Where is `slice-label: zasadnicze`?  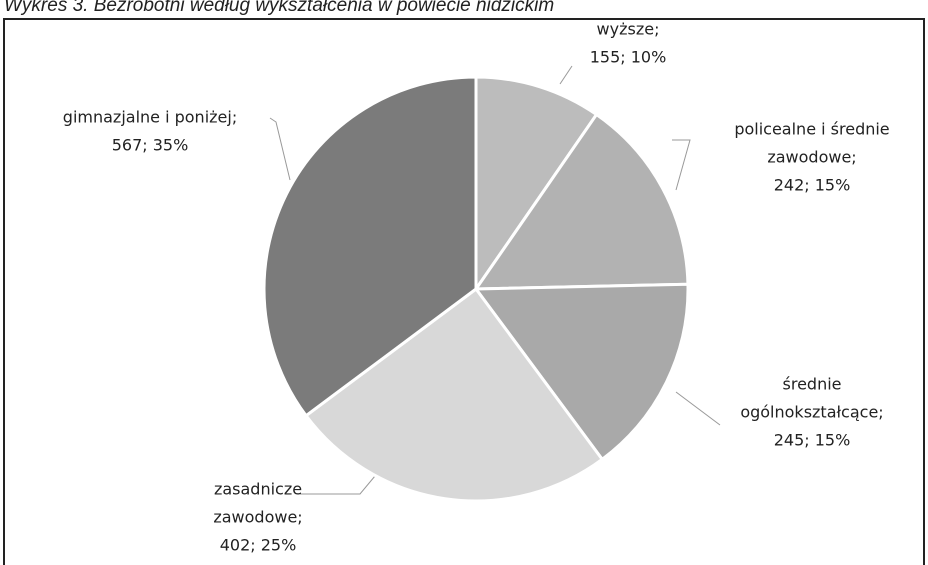
slice-label: zasadnicze is located at coordinates (258, 489).